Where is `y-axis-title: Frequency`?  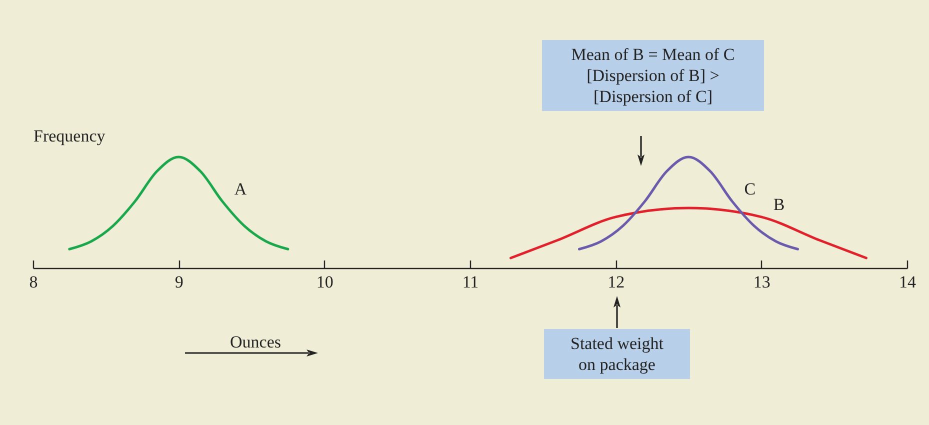
y-axis-title: Frequency is located at coordinates (70, 136).